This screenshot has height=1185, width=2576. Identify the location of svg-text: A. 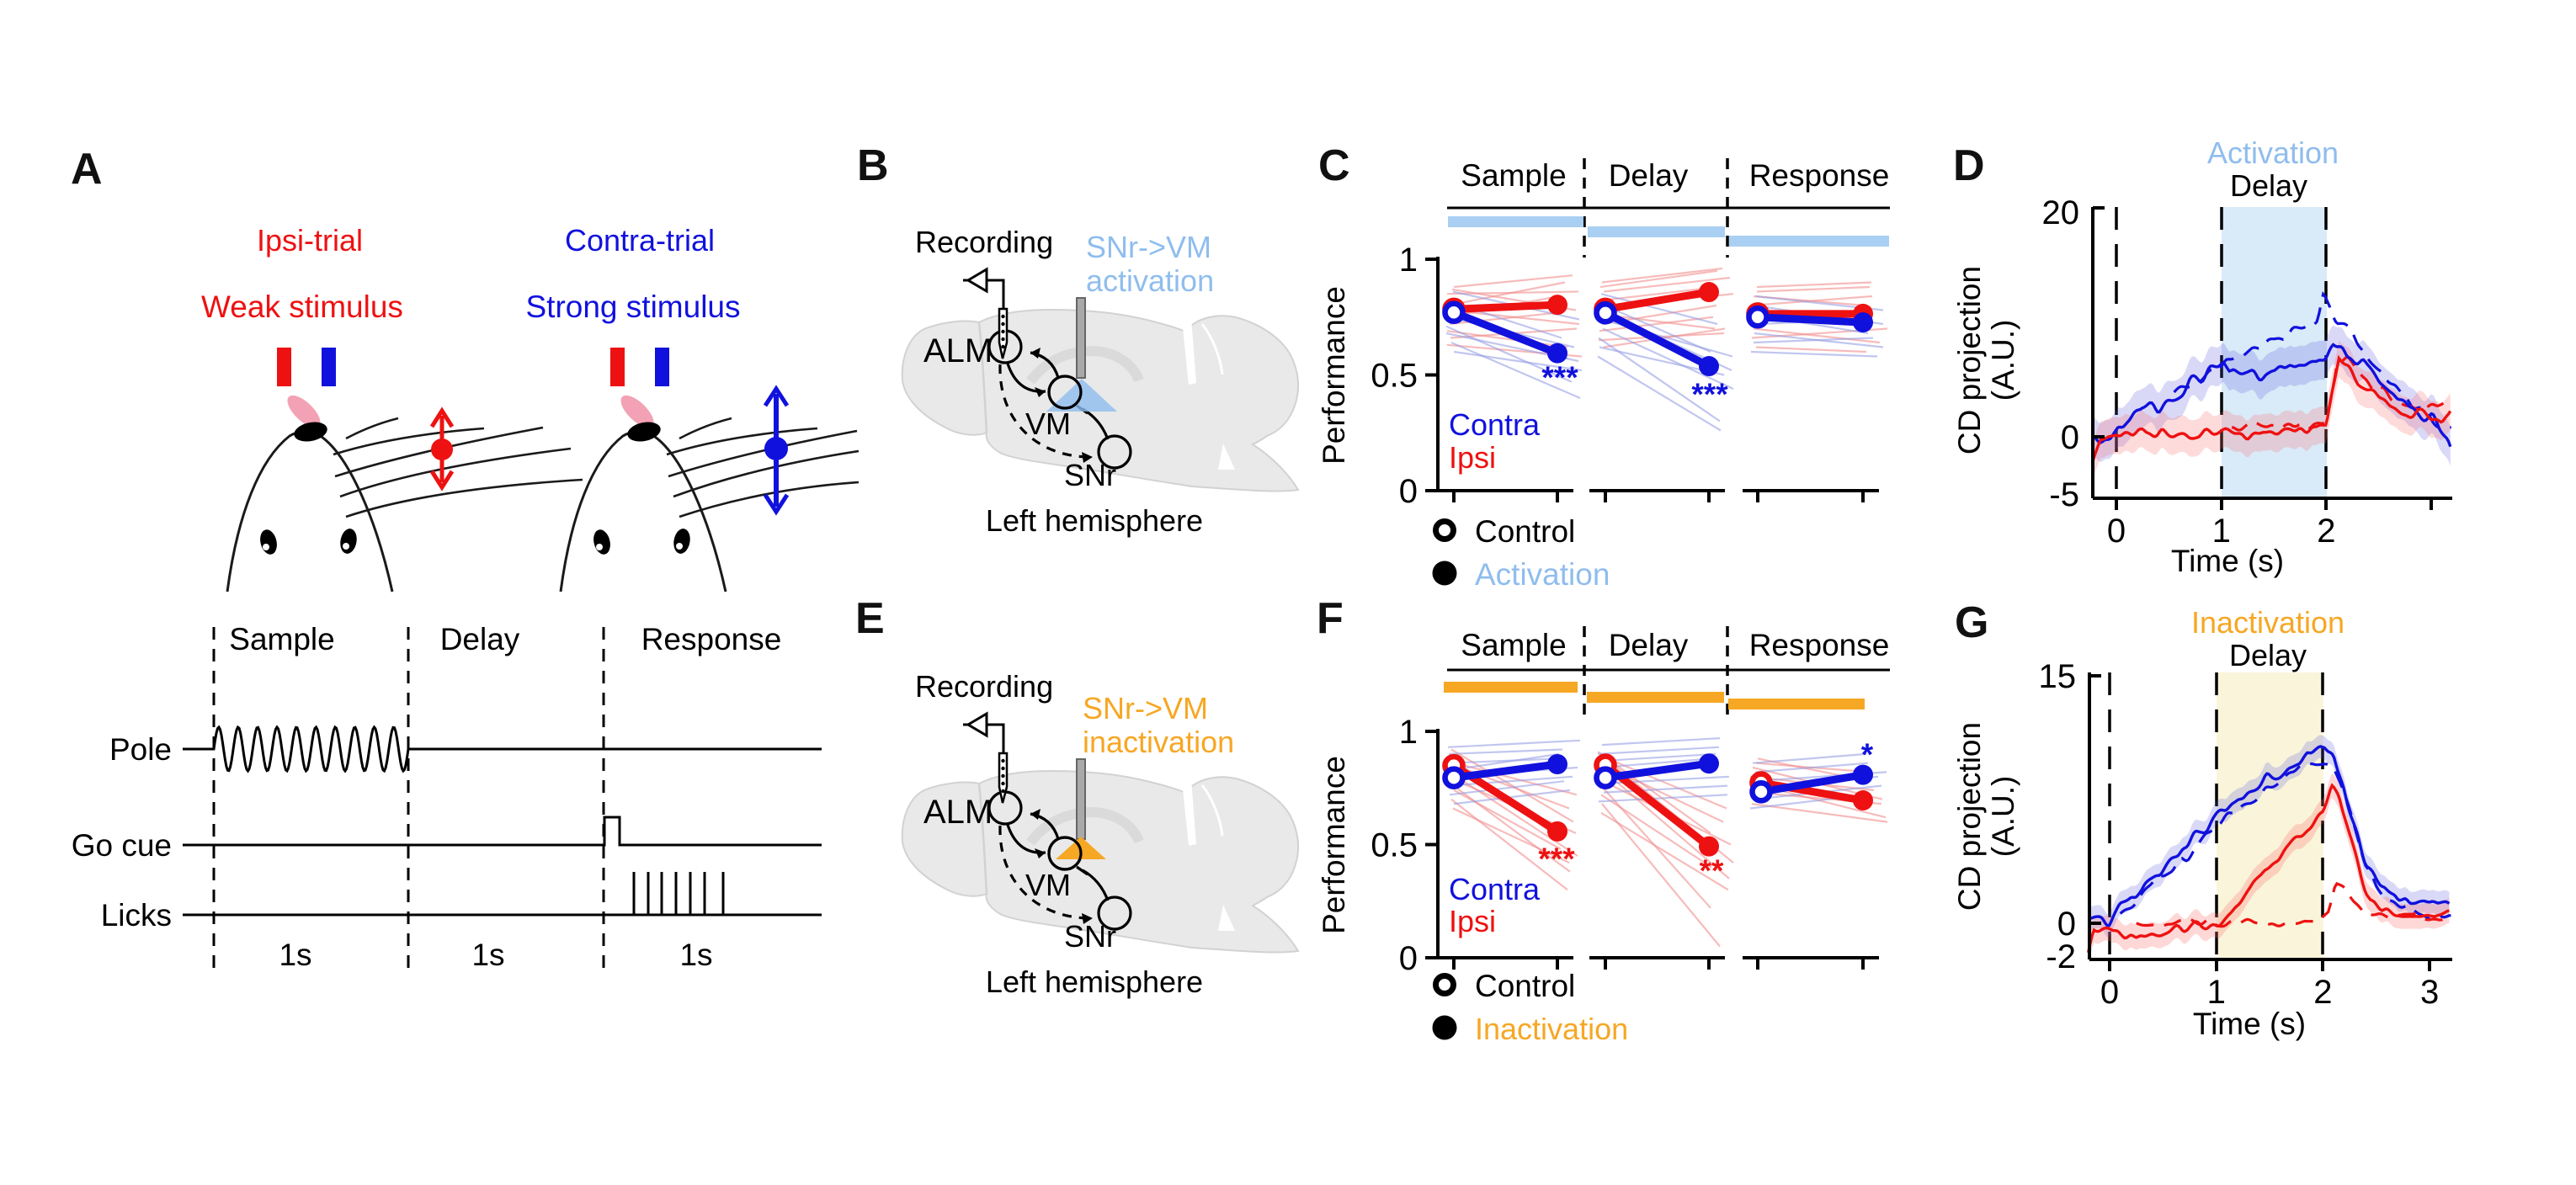
(87, 169).